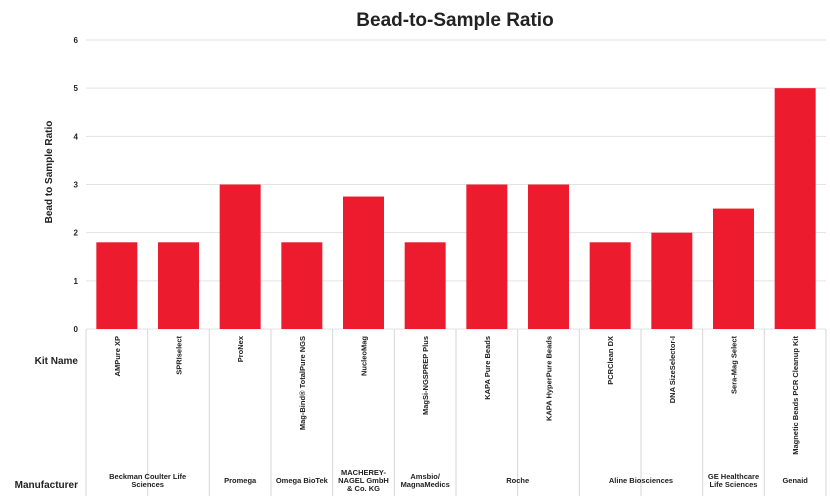 The height and width of the screenshot is (496, 830). I want to click on kit-name-label: KAPA HyperPure Beads, so click(549, 378).